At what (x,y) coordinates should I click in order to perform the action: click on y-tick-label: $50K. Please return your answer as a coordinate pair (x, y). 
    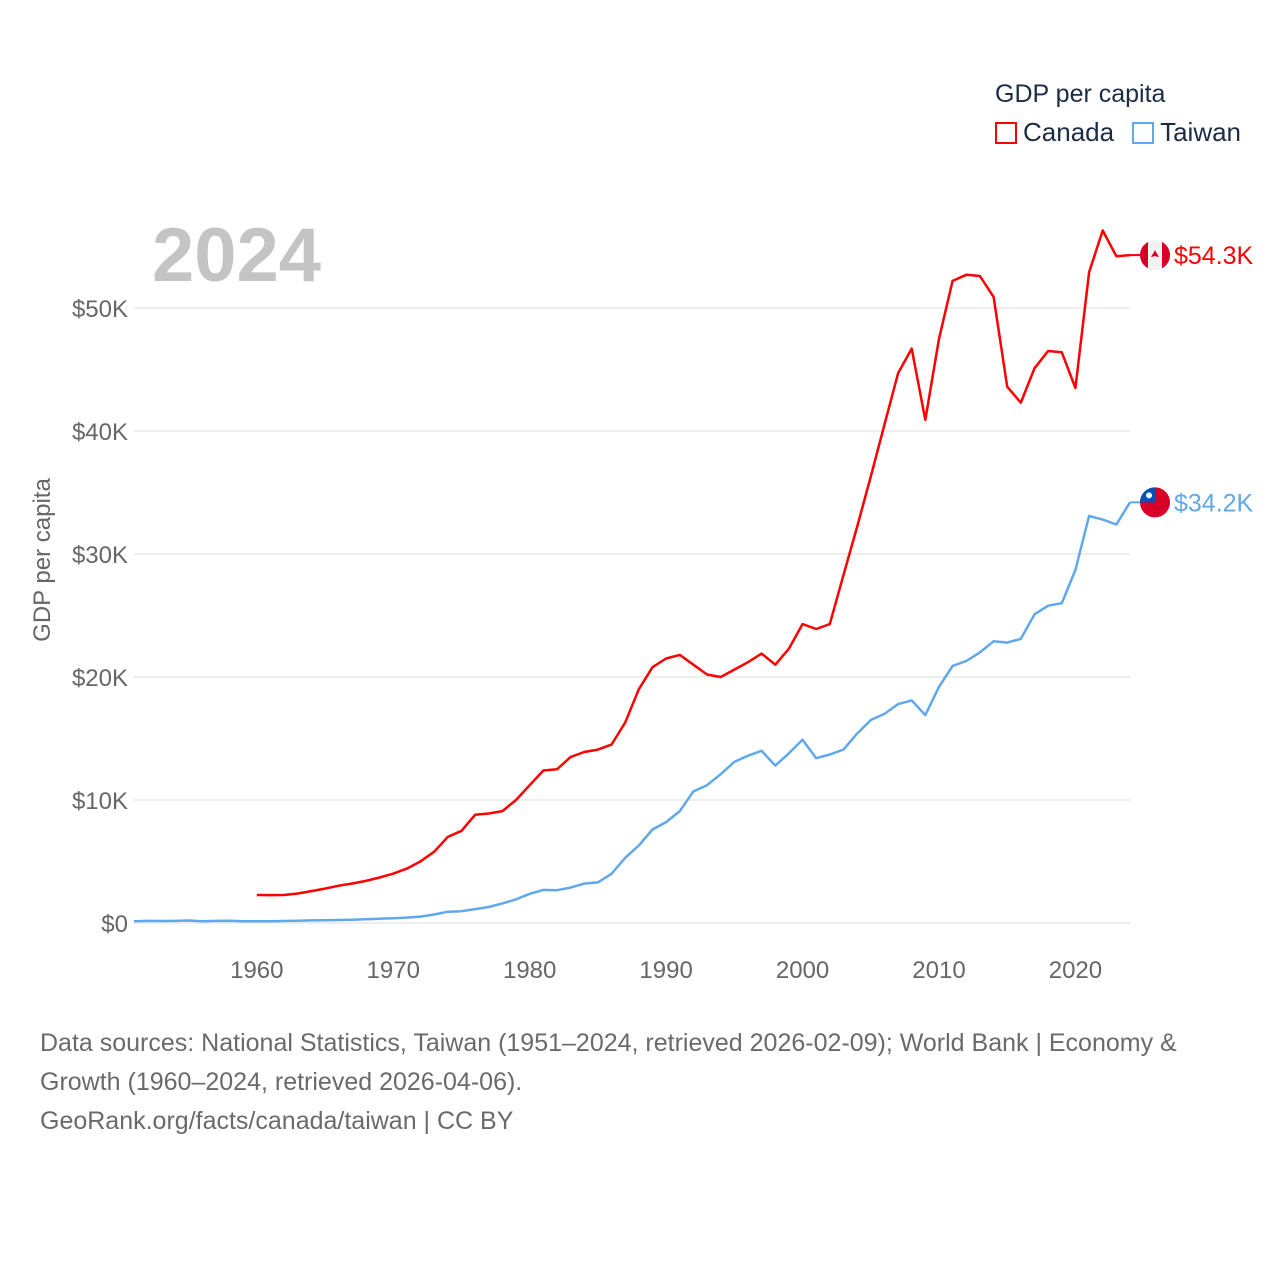
    Looking at the image, I should click on (100, 309).